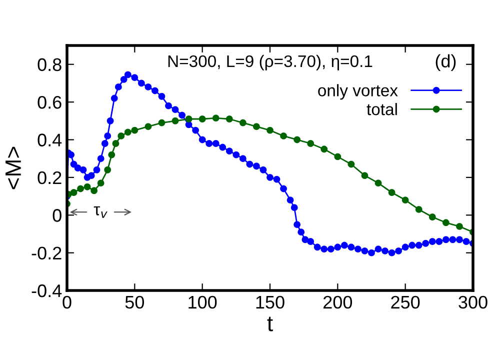 The width and height of the screenshot is (500, 350). Describe the element at coordinates (50, 102) in the screenshot. I see `y-tick-label: 0.6` at that location.